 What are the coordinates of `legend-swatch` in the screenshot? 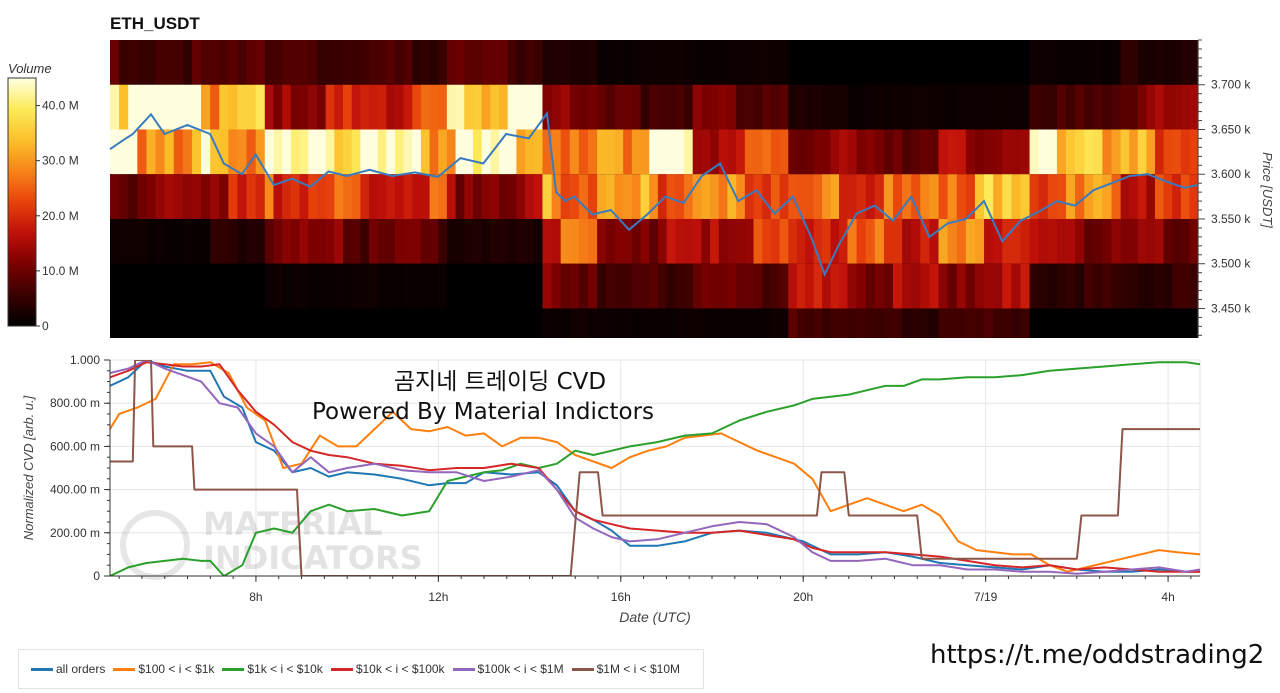 It's located at (582, 669).